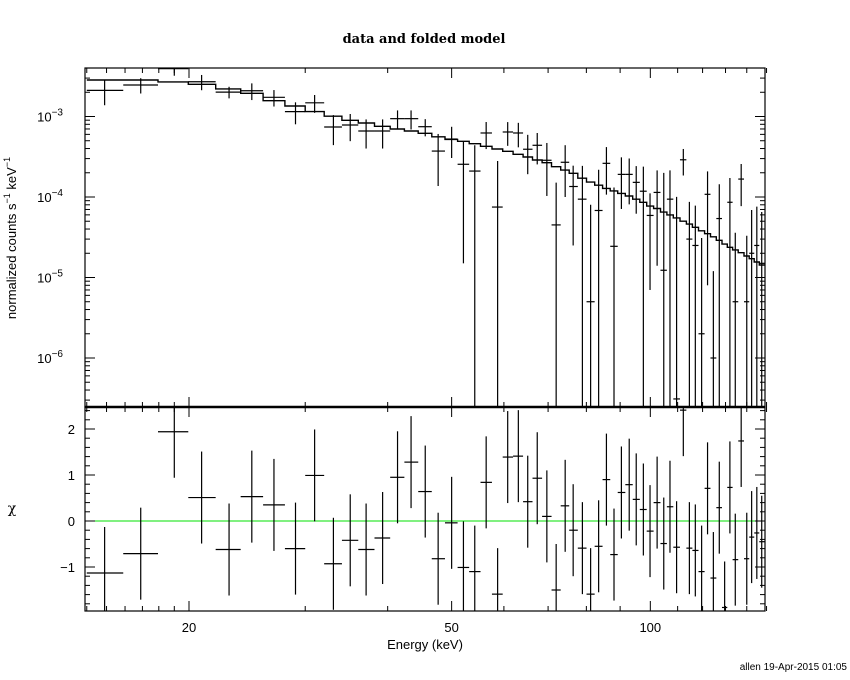 The image size is (850, 680). What do you see at coordinates (650, 627) in the screenshot?
I see `x-tick-label: 100` at bounding box center [650, 627].